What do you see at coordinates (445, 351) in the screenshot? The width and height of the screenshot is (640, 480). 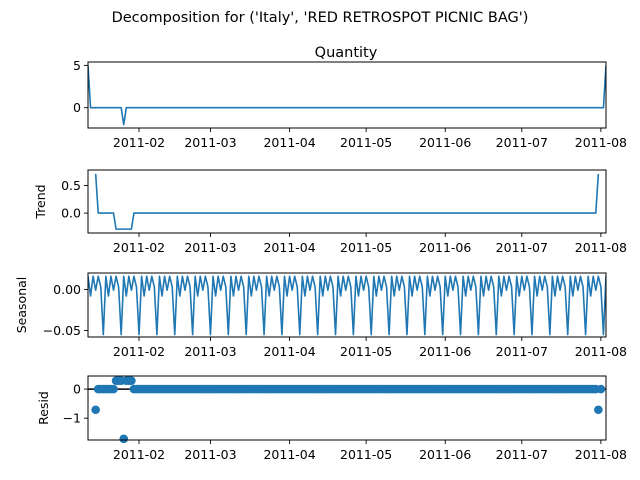 I see `seasonal-xtick-label: 2011-06` at bounding box center [445, 351].